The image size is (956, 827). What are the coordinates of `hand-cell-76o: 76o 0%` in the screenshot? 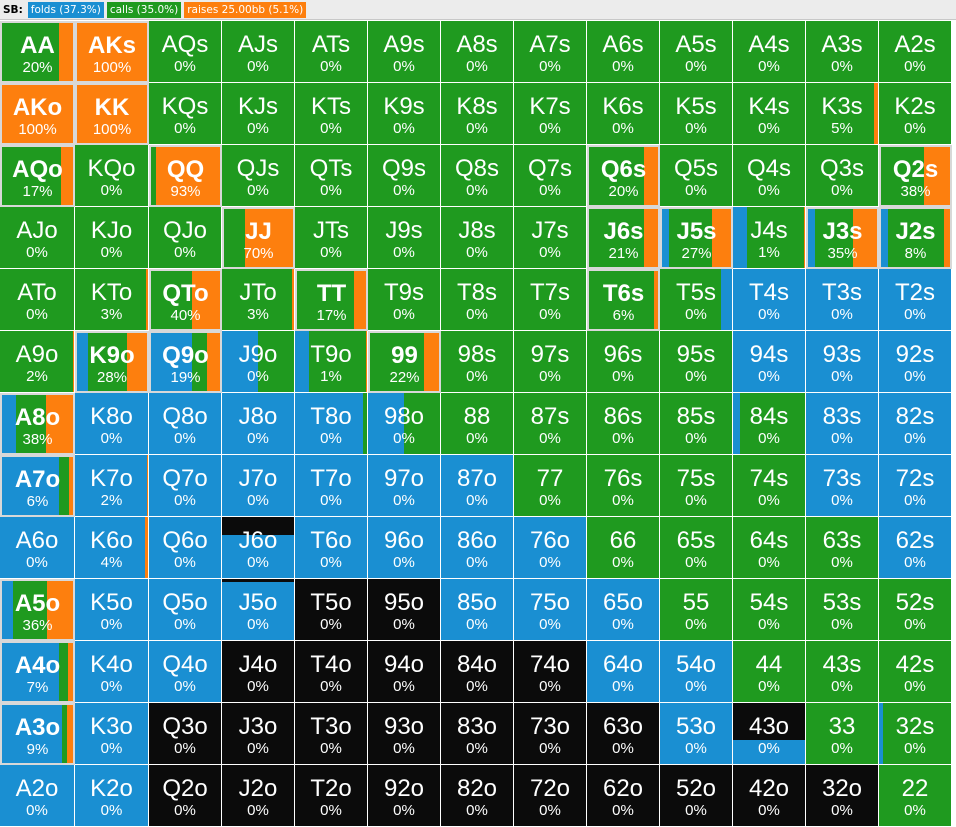 It's located at (550, 548).